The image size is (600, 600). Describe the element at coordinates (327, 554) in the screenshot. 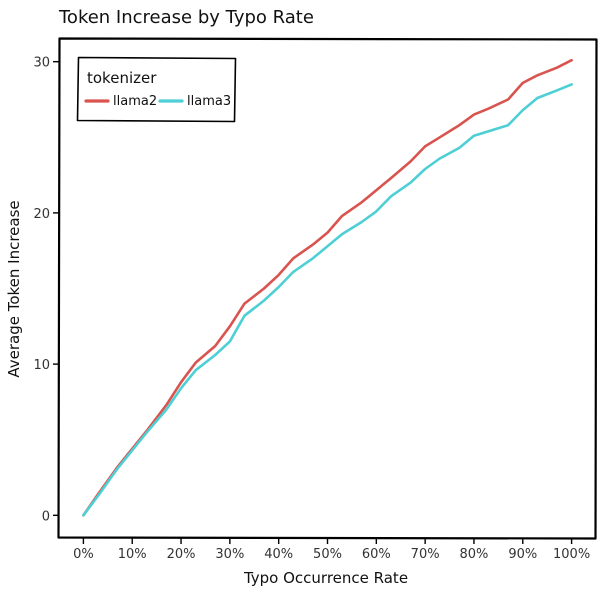

I see `x-tick-label: 50%` at that location.